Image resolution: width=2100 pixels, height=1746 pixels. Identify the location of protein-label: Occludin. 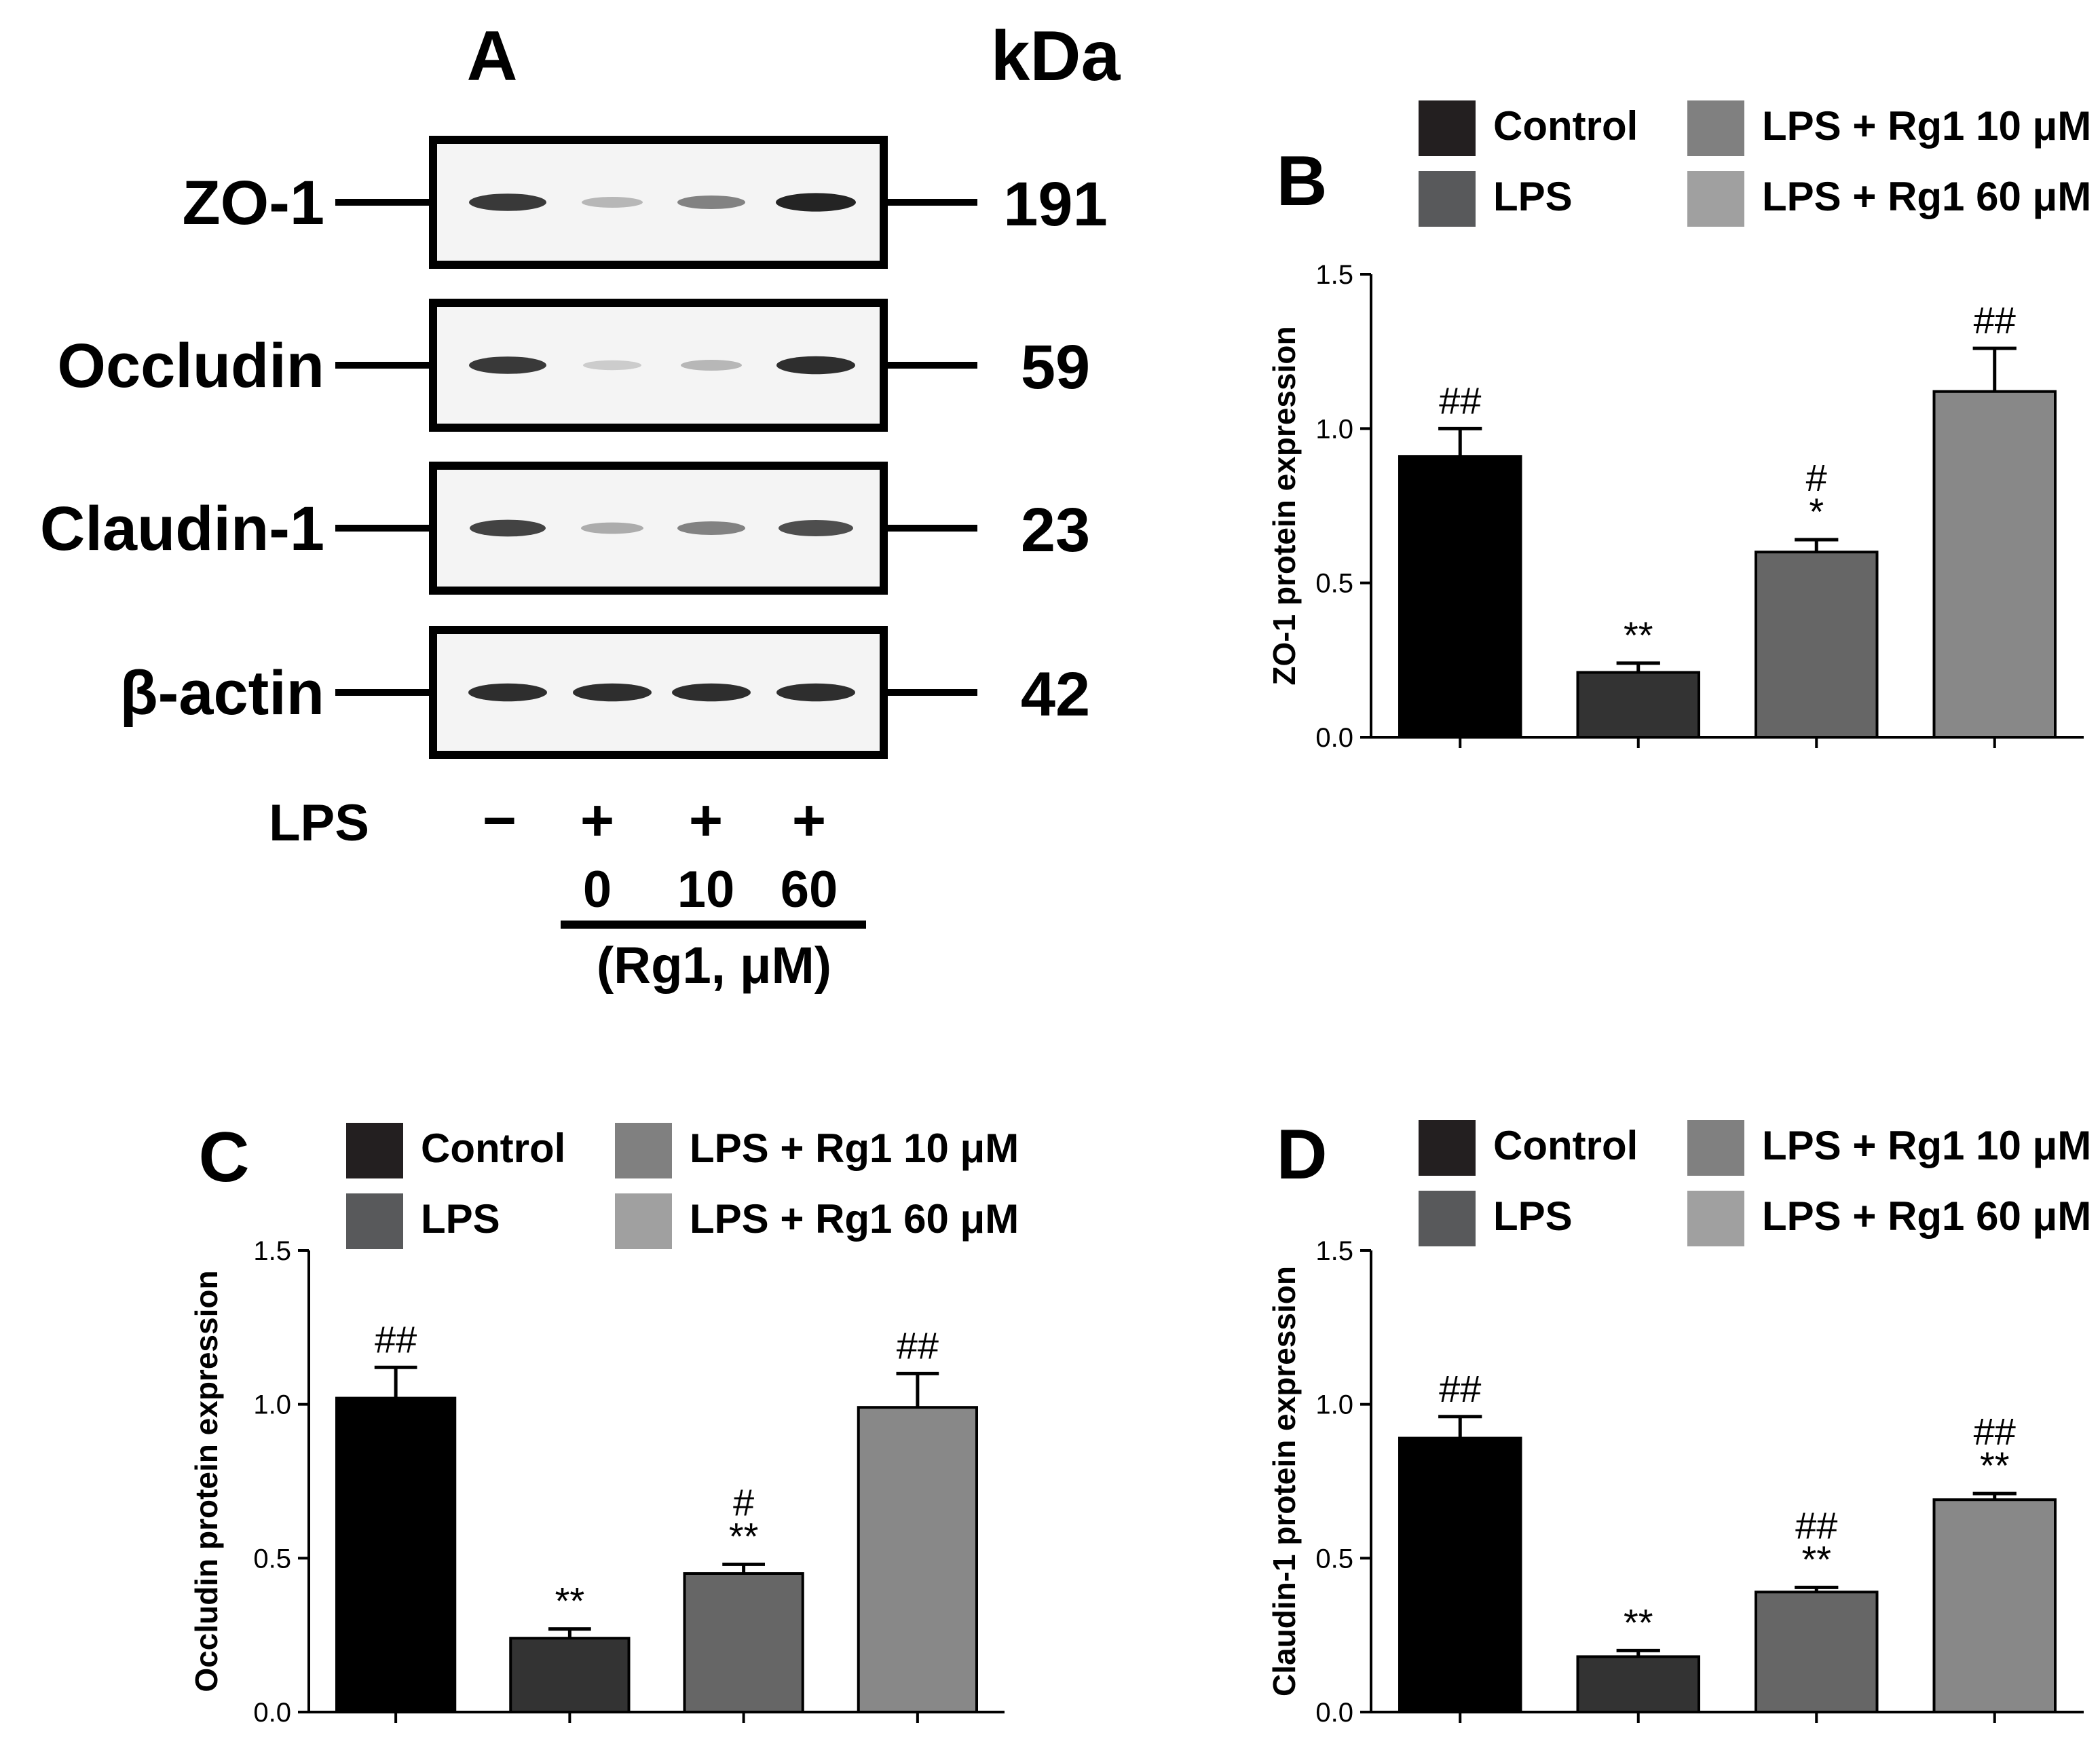
(191, 366).